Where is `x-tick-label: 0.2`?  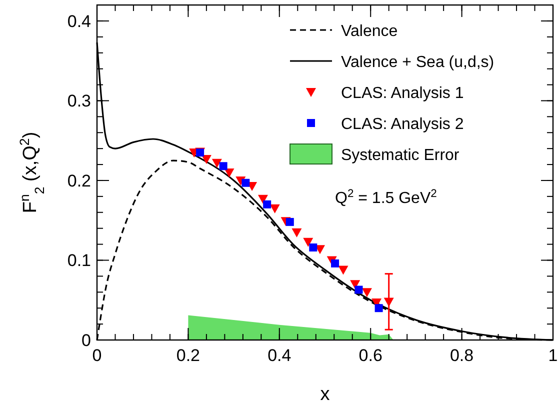
x-tick-label: 0.2 is located at coordinates (188, 355).